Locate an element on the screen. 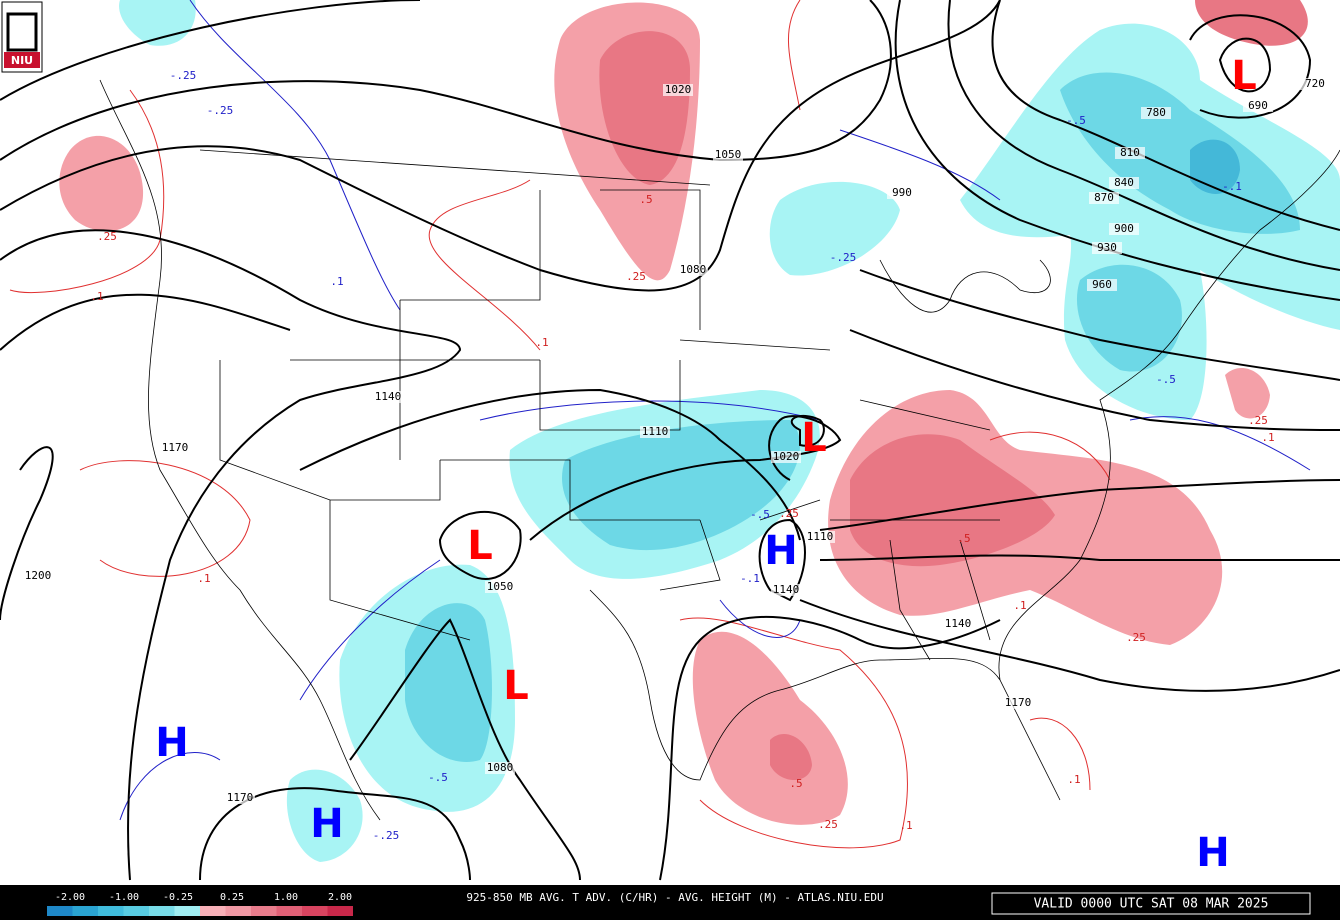 Image resolution: width=1340 pixels, height=924 pixels. height-label: 900 is located at coordinates (1124, 228).